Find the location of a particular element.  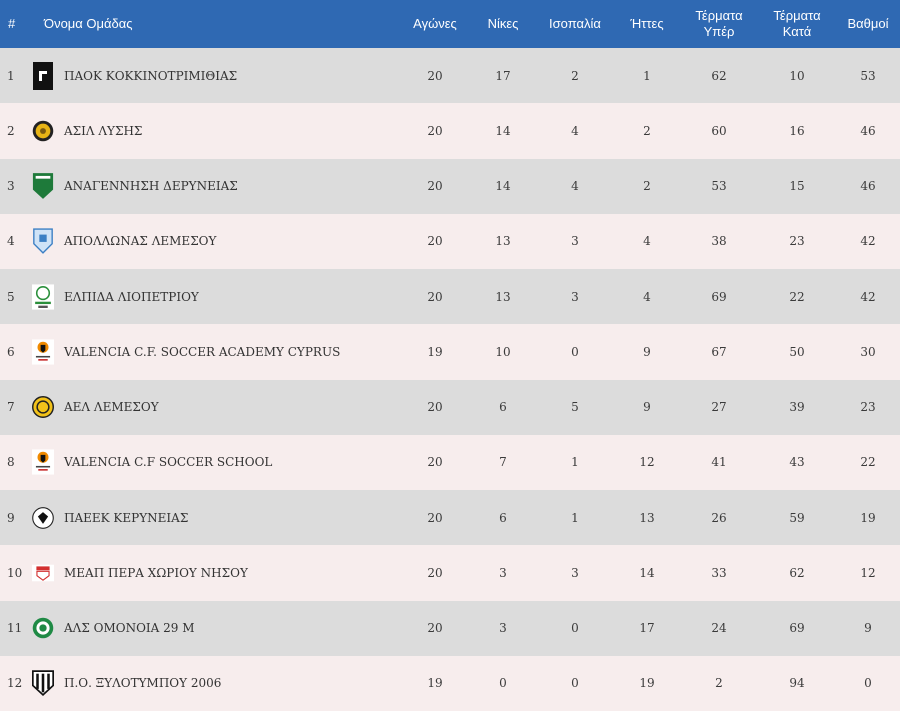

wins-cell: 14 is located at coordinates (503, 186).